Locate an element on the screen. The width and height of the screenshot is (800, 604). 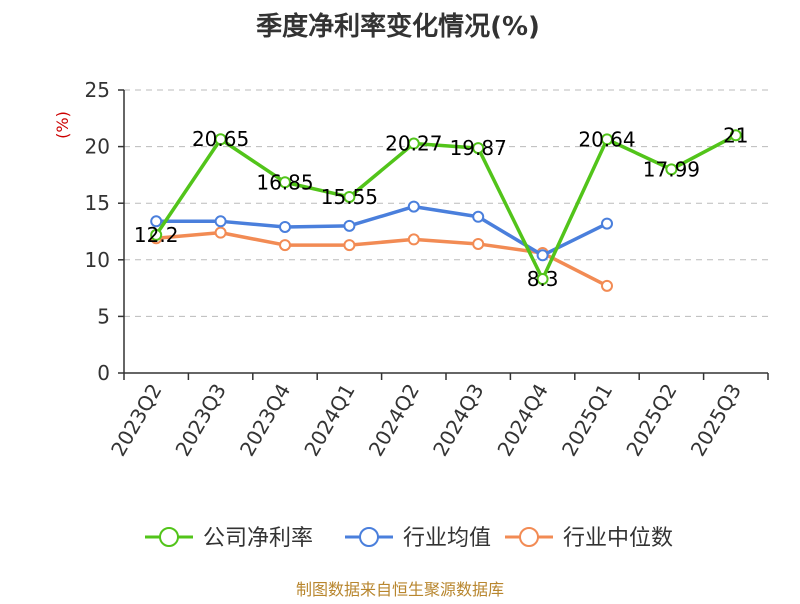
series-0-point-2024Q2 is located at coordinates (413, 143).